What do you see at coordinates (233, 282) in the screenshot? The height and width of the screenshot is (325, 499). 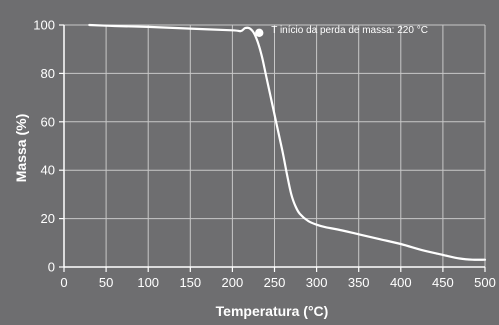 I see `x-tick-label: 200` at bounding box center [233, 282].